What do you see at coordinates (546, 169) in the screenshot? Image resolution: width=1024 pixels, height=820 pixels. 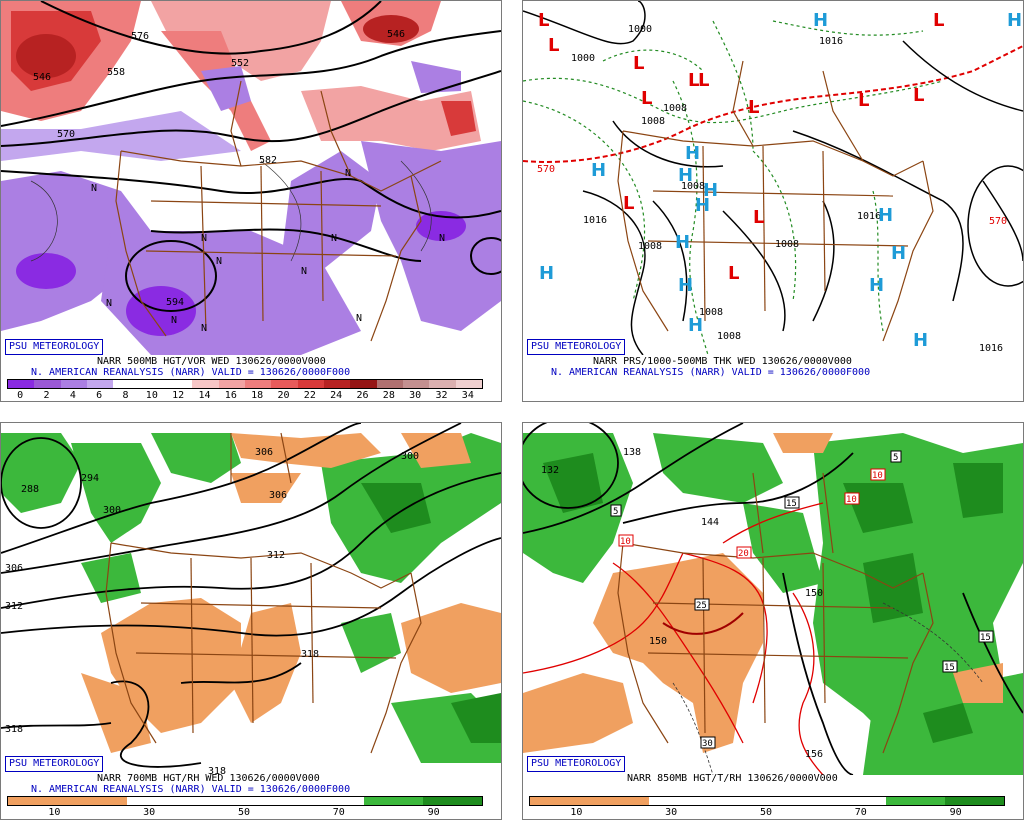 I see `thickness-label: 570` at bounding box center [546, 169].